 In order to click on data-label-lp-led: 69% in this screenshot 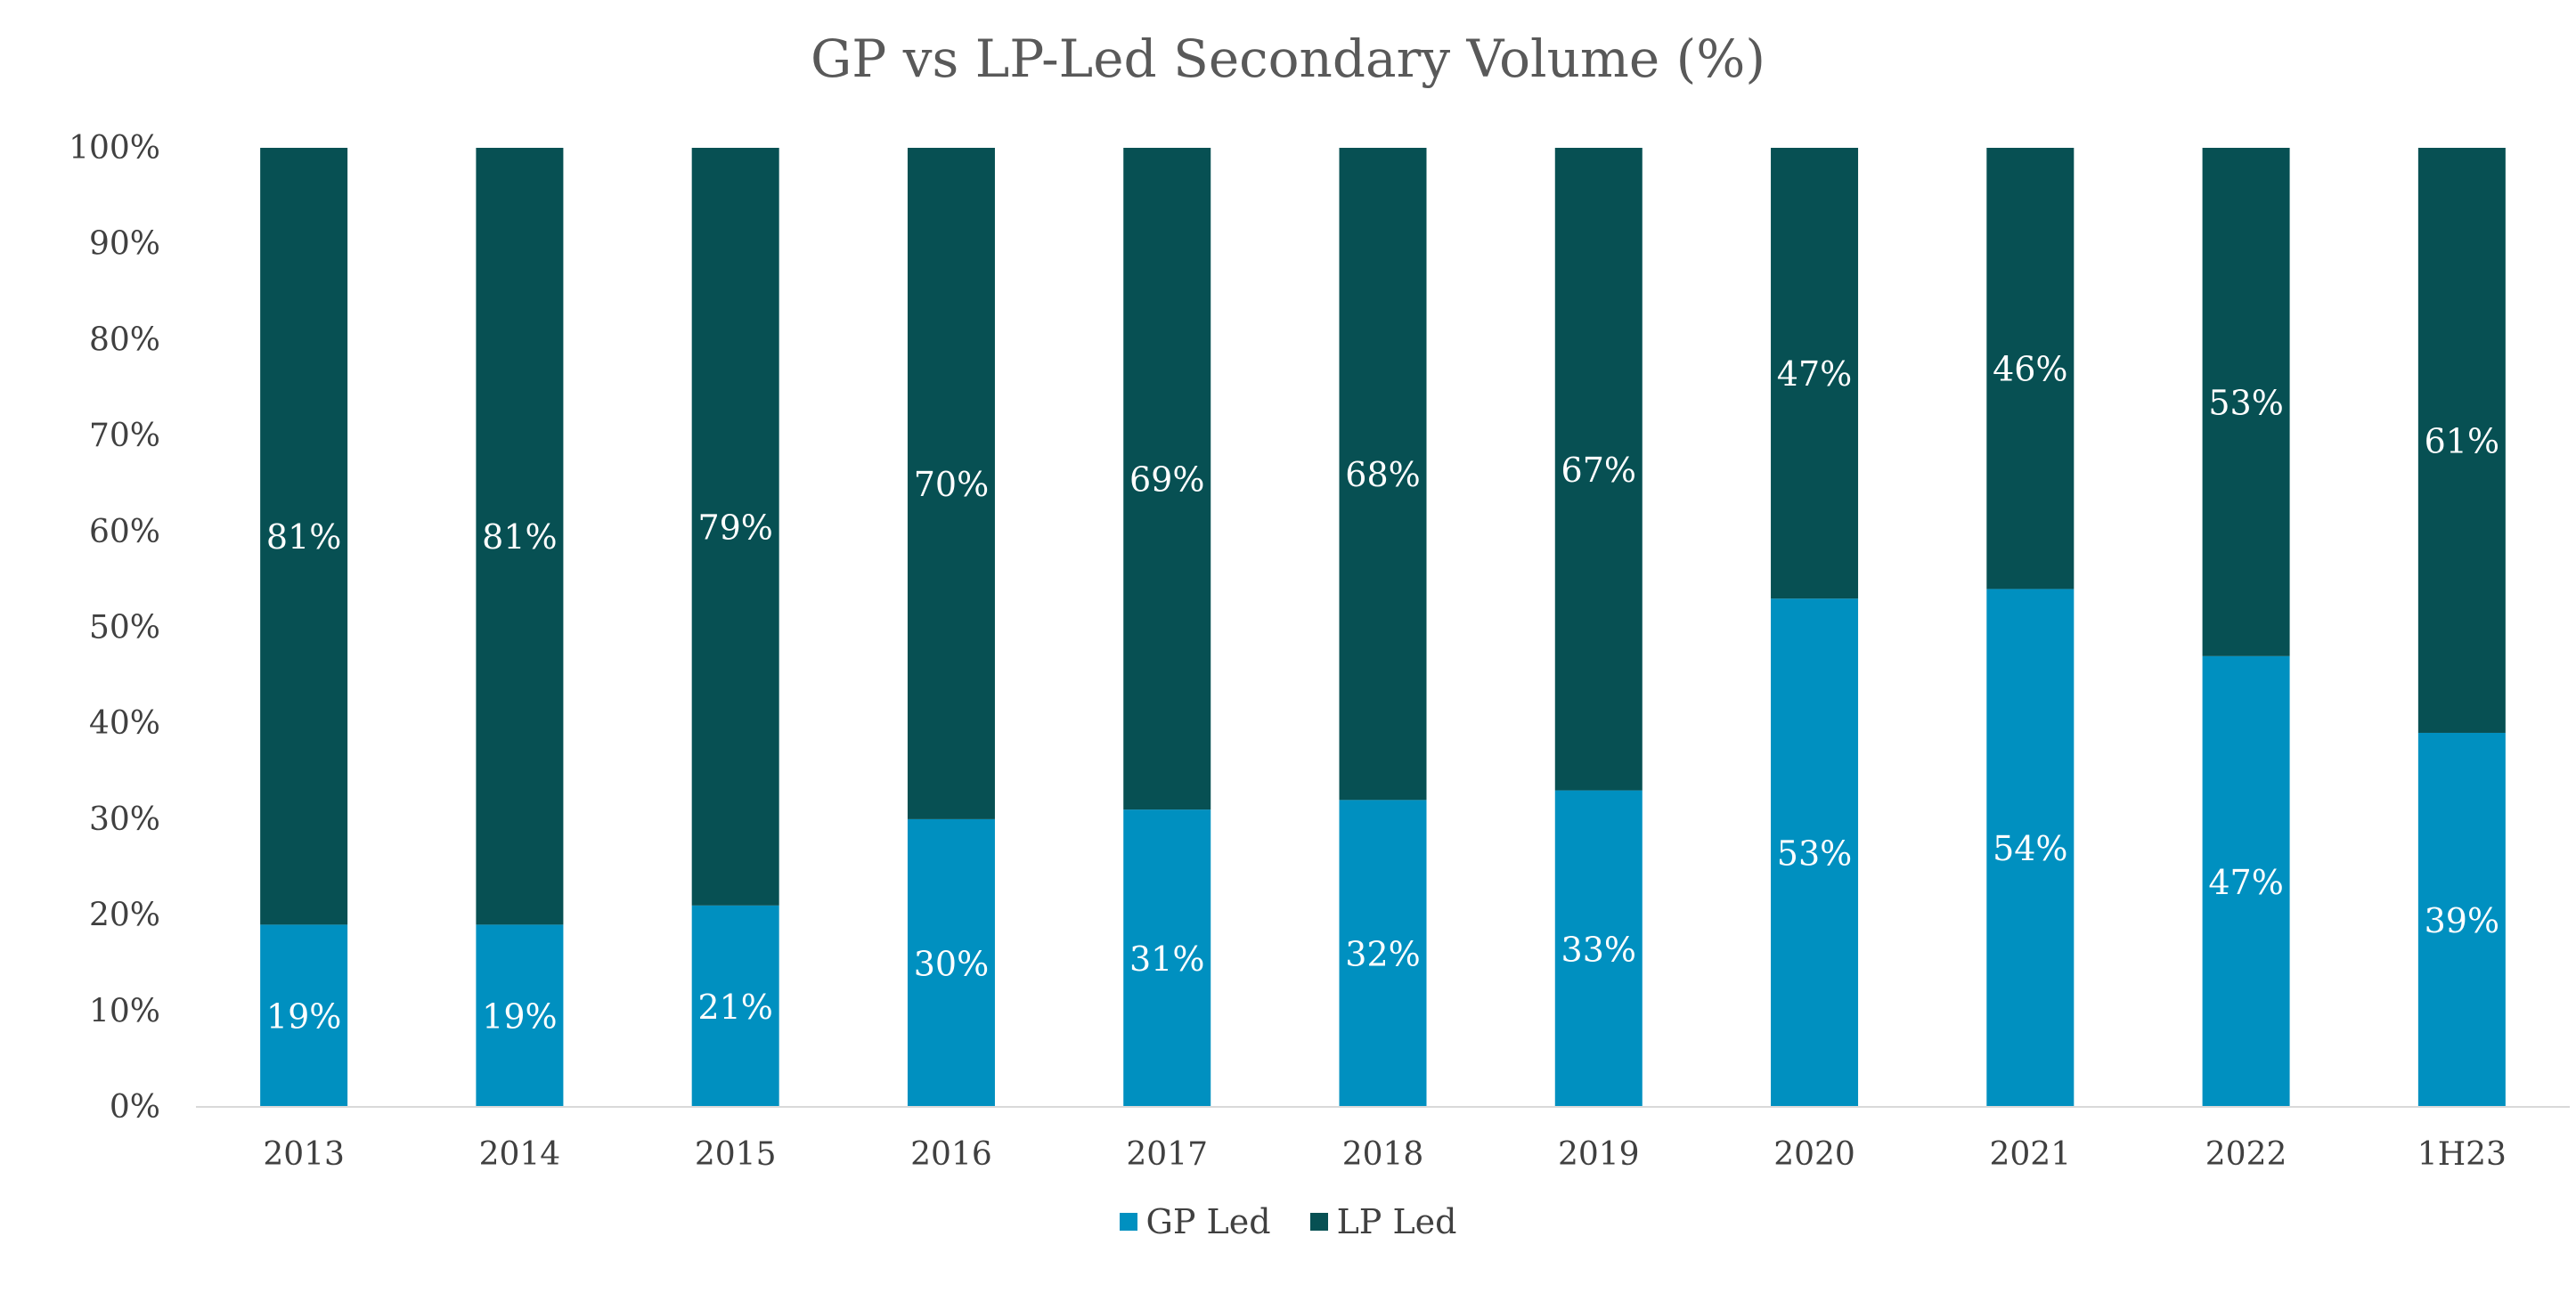, I will do `click(1166, 480)`.